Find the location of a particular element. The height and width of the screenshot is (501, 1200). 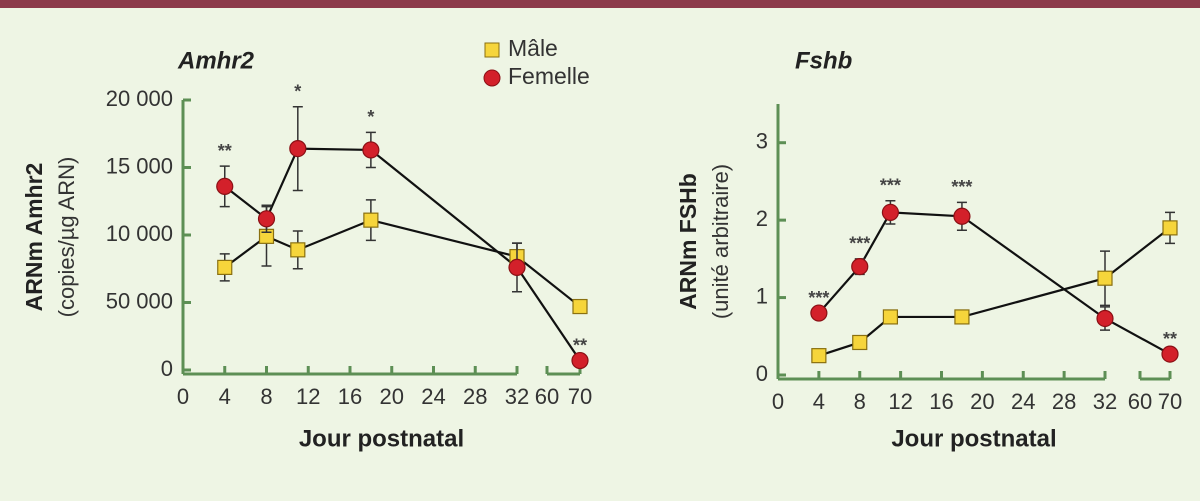

y-tick-label: 1 is located at coordinates (762, 295).